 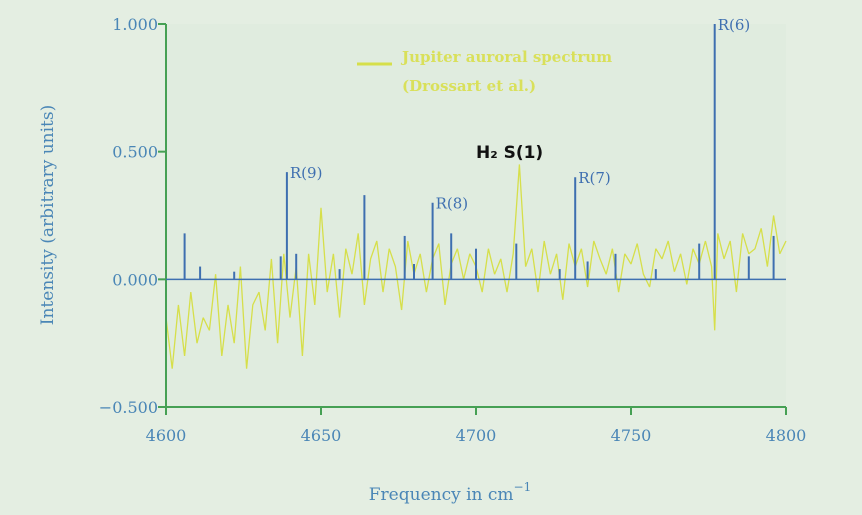 I want to click on legend-entry-line-1: Jupiter auroral spectrum, so click(x=506, y=57).